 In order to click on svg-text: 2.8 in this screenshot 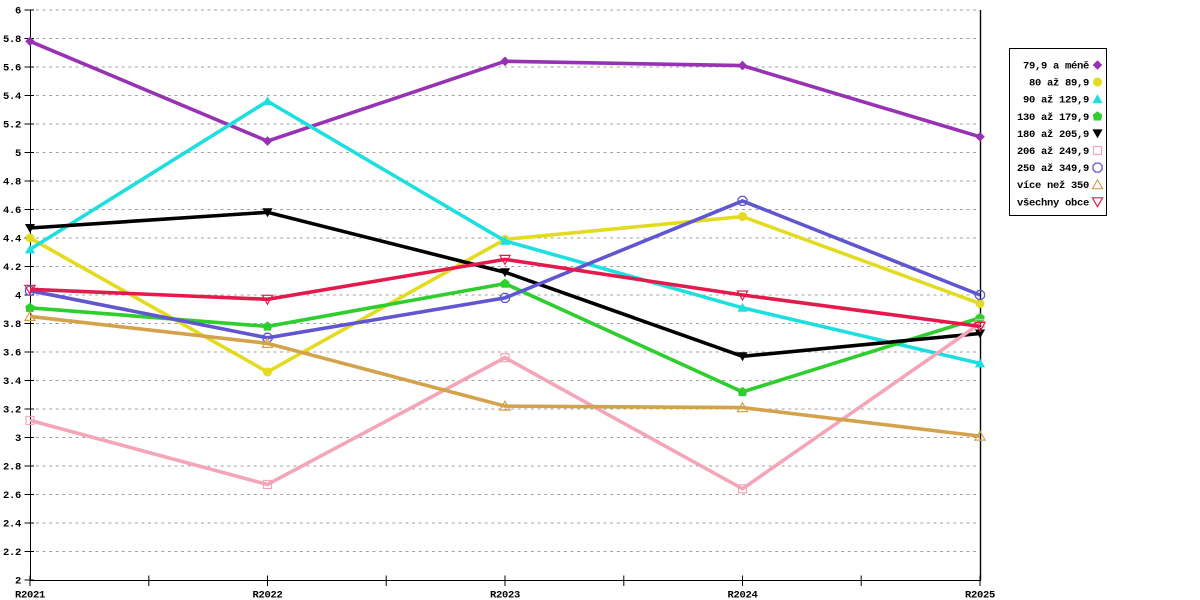, I will do `click(12, 468)`.